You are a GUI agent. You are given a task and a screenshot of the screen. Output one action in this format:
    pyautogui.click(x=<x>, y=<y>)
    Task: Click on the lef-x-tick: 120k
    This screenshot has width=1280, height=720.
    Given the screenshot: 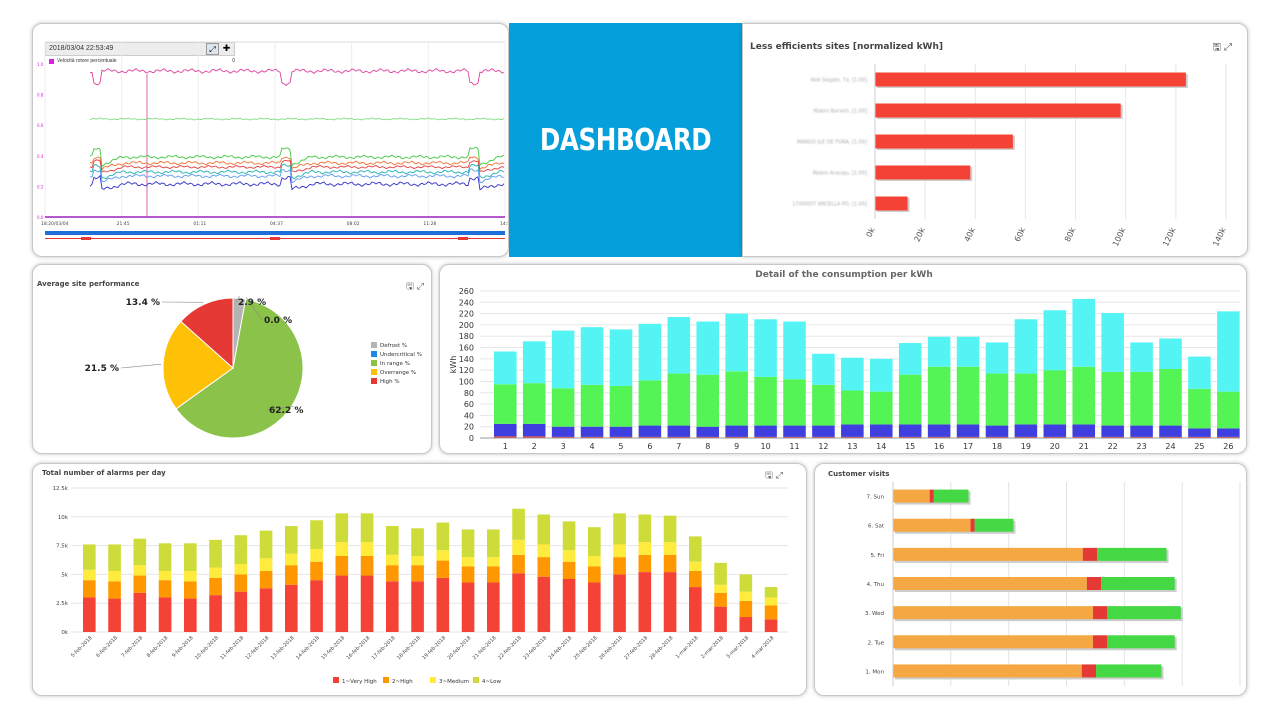 What is the action you would take?
    pyautogui.click(x=1169, y=237)
    